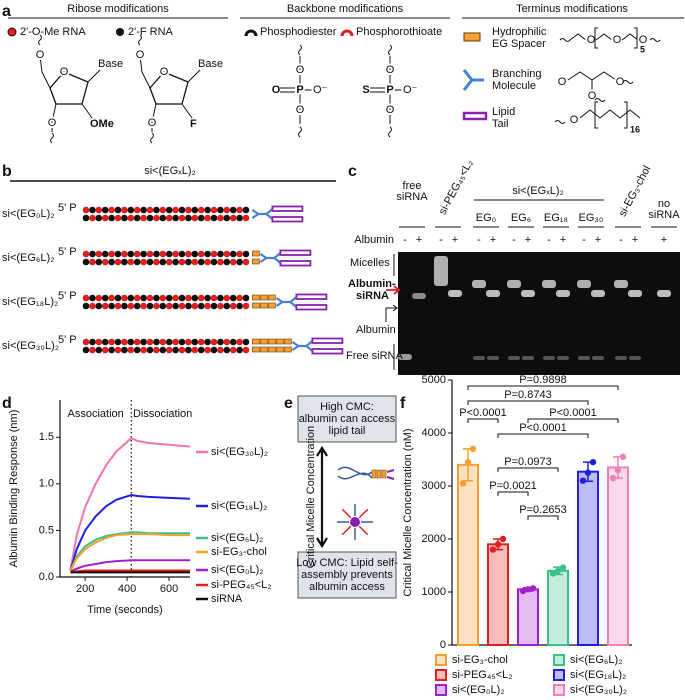 The image size is (685, 700). What do you see at coordinates (542, 510) in the screenshot?
I see `p-value: P=0.2653` at bounding box center [542, 510].